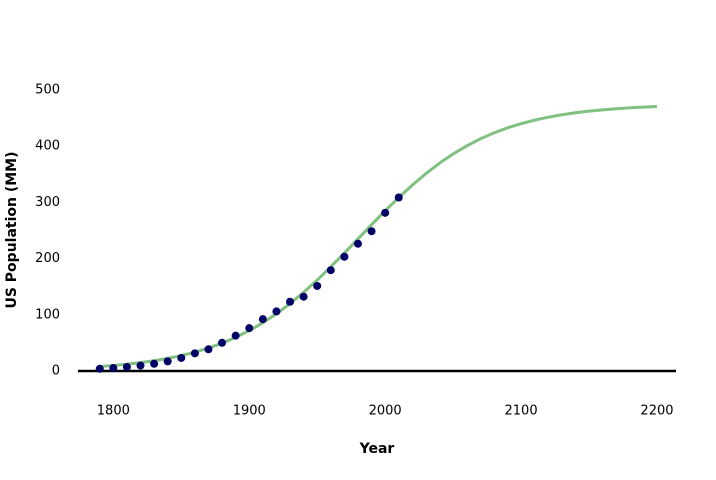 The height and width of the screenshot is (480, 716). Describe the element at coordinates (521, 411) in the screenshot. I see `x-tick-label: 2100` at that location.